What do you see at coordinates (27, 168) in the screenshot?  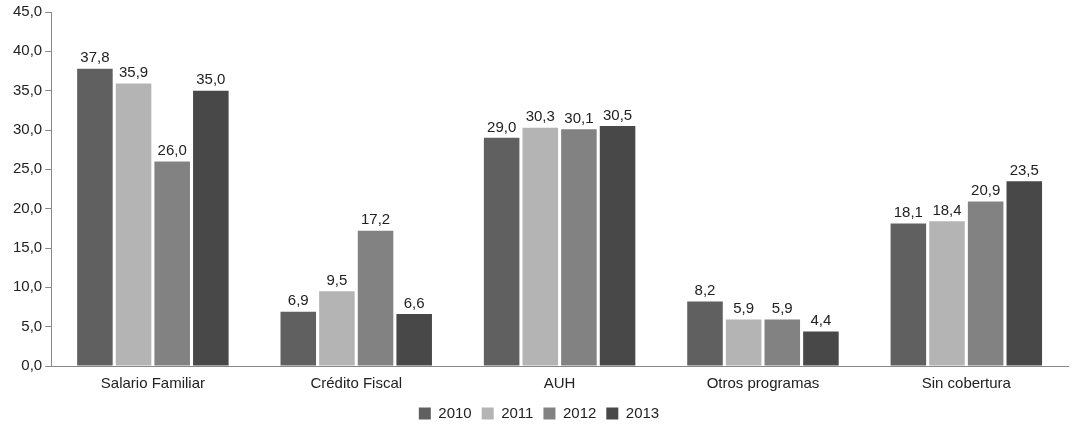 I see `y-tick-label: 25,0` at bounding box center [27, 168].